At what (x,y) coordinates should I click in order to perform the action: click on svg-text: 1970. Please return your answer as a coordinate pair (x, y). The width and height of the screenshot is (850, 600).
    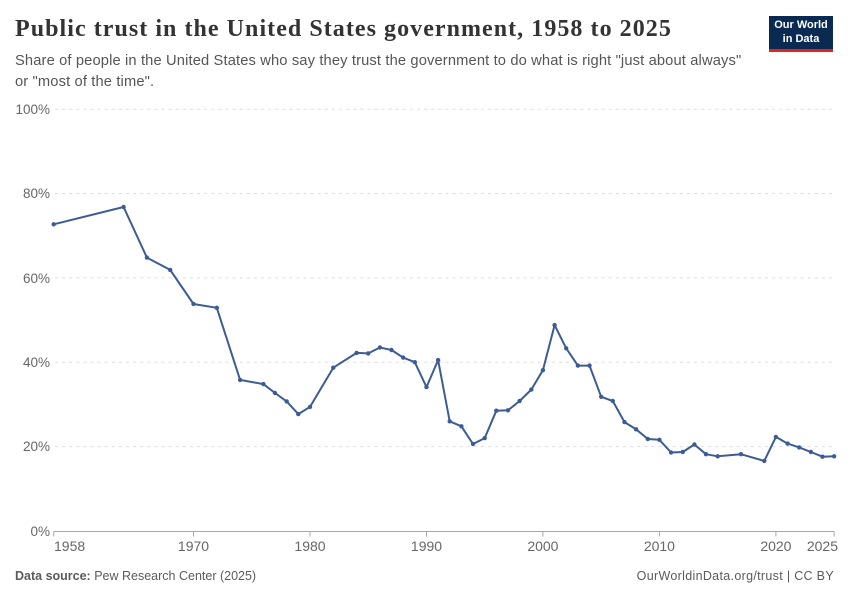
    Looking at the image, I should click on (193, 546).